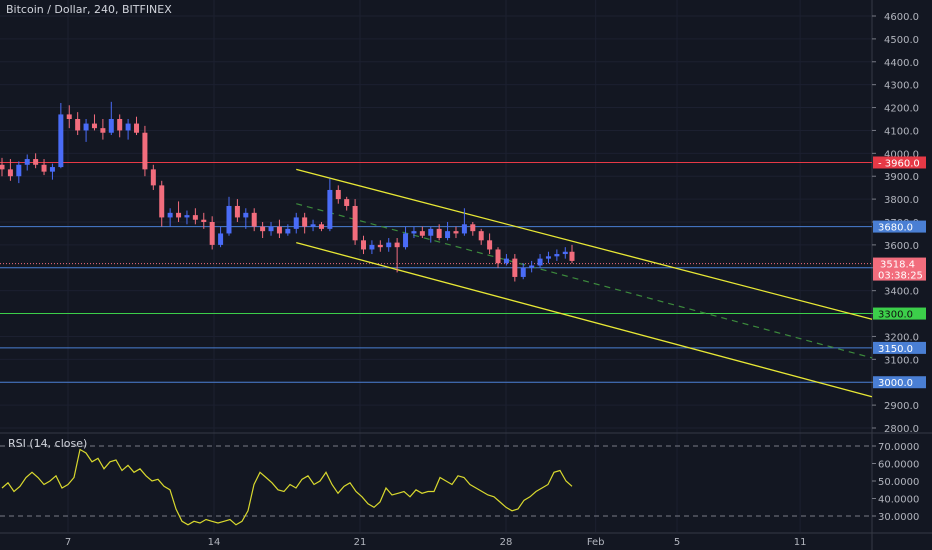  I want to click on price-tick-label: 3800.0, so click(901, 200).